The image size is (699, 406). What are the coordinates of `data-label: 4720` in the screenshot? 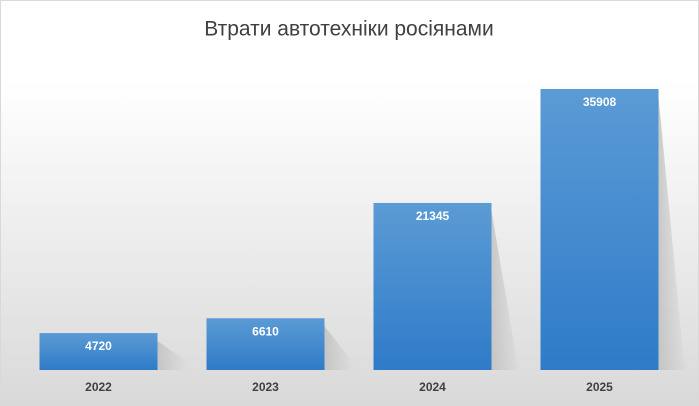 It's located at (98, 346).